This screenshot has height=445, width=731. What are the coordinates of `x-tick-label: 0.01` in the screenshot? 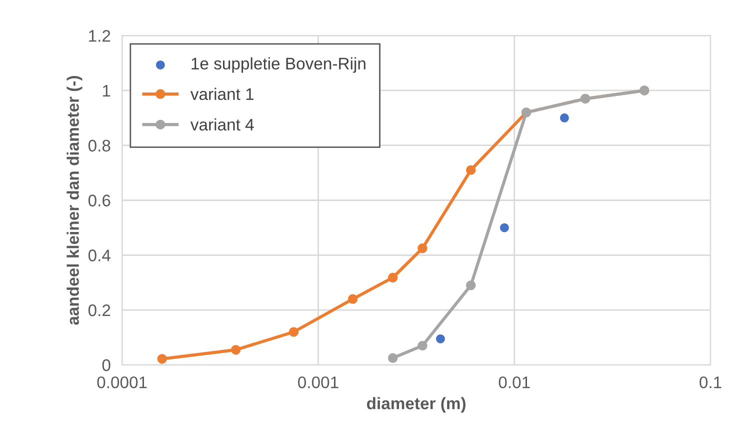 It's located at (514, 382).